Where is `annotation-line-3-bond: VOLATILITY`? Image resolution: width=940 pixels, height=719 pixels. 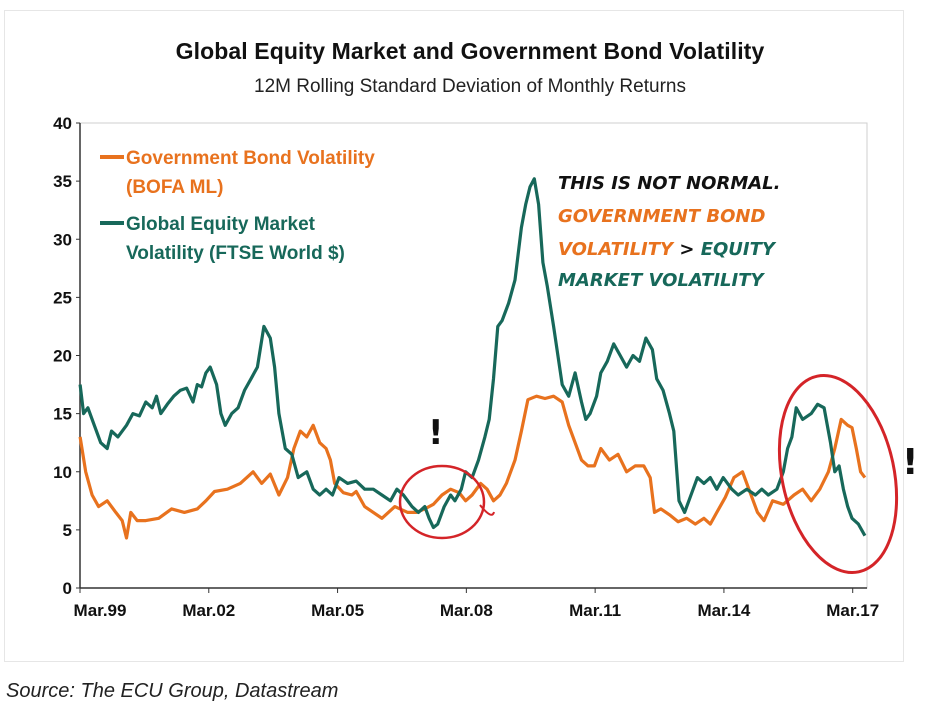 annotation-line-3-bond: VOLATILITY is located at coordinates (616, 249).